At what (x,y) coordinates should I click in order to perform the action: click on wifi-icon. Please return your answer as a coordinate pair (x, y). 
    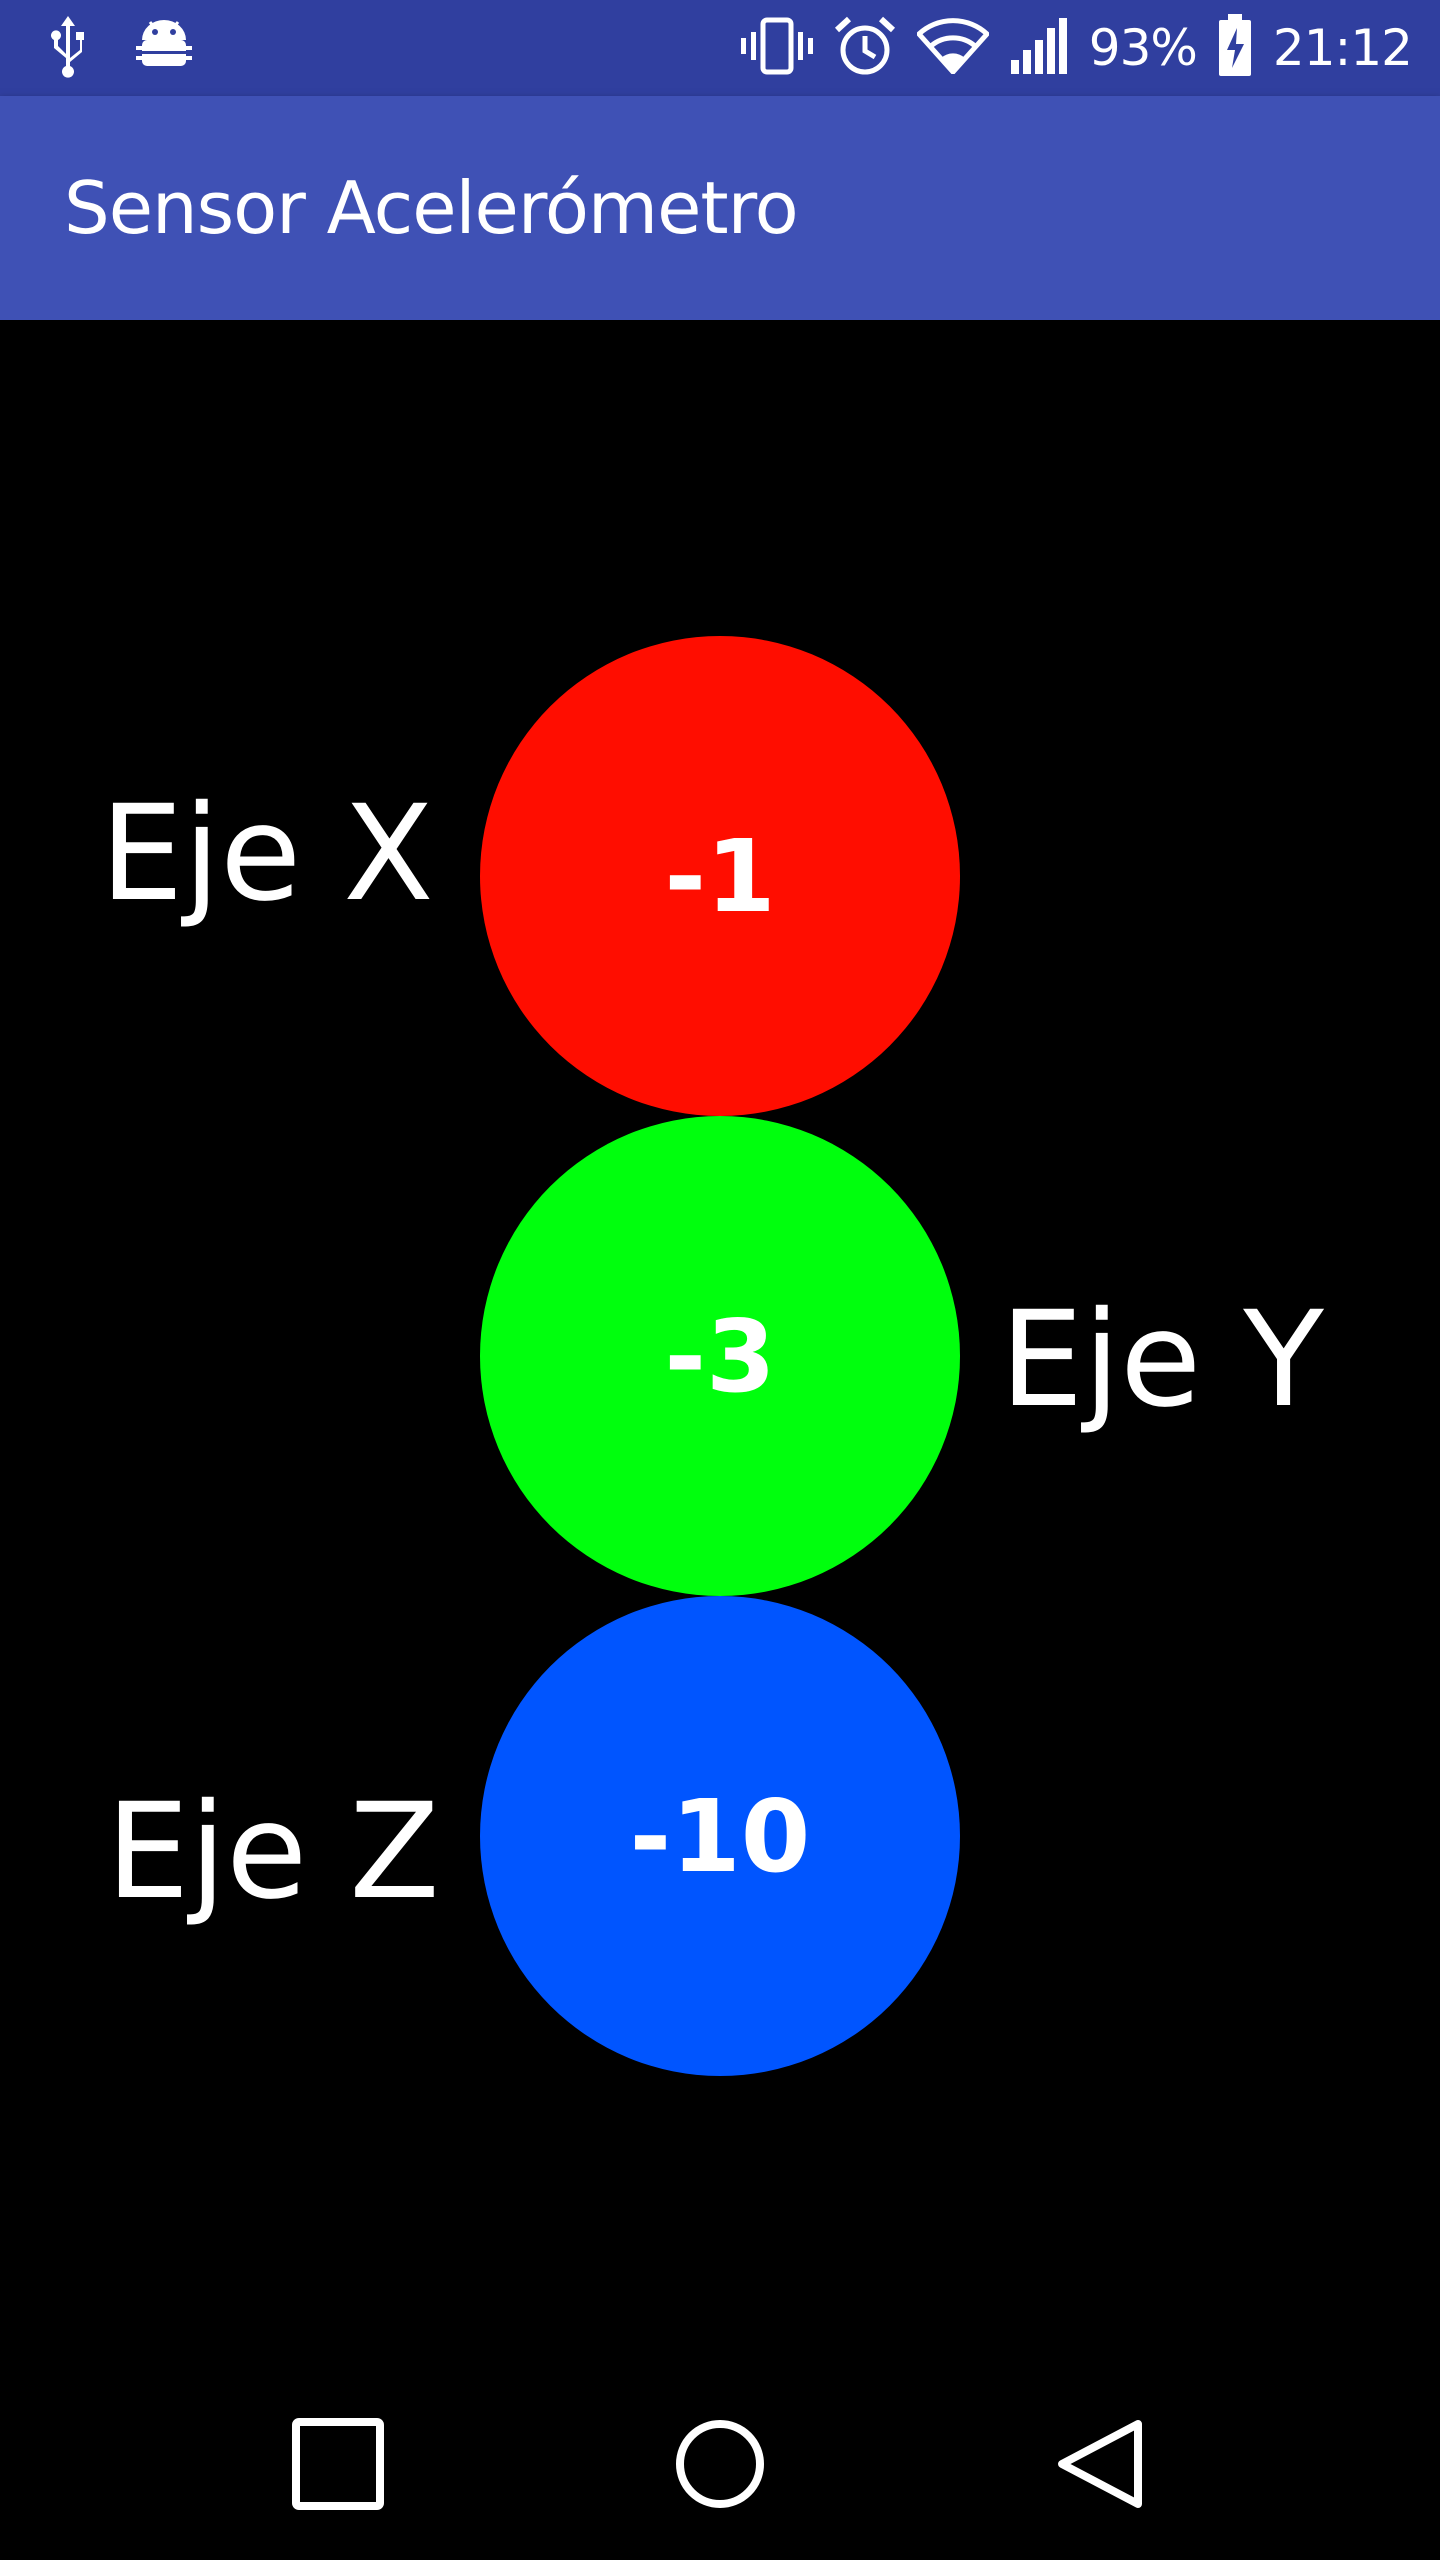
    Looking at the image, I should click on (953, 48).